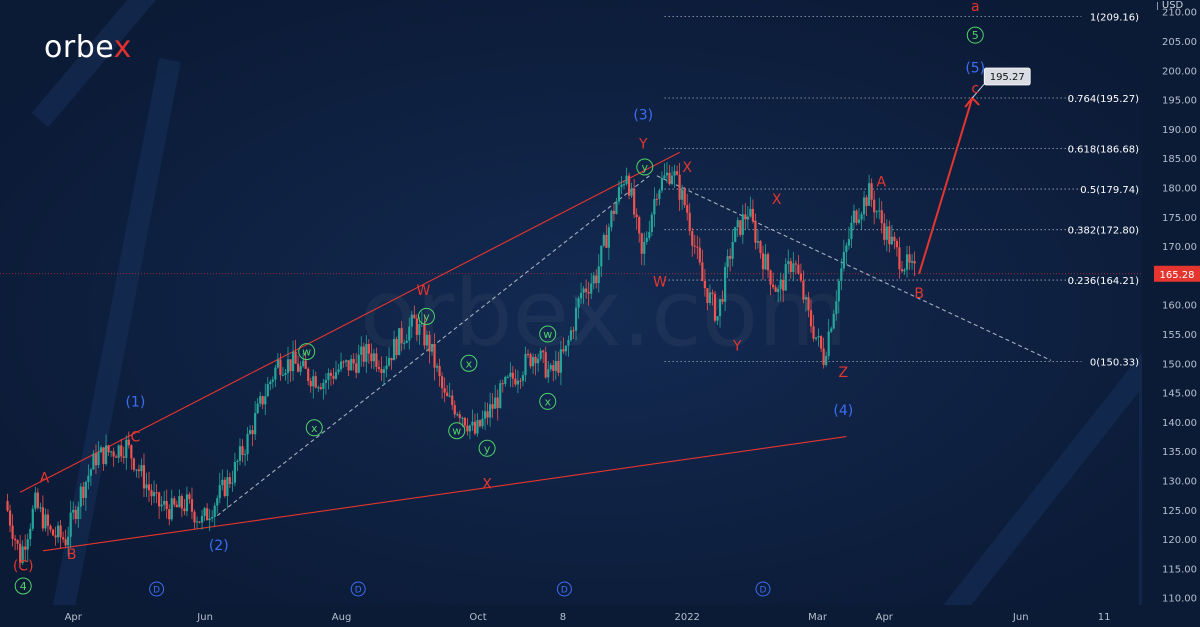  What do you see at coordinates (135, 438) in the screenshot?
I see `wave-label: C` at bounding box center [135, 438].